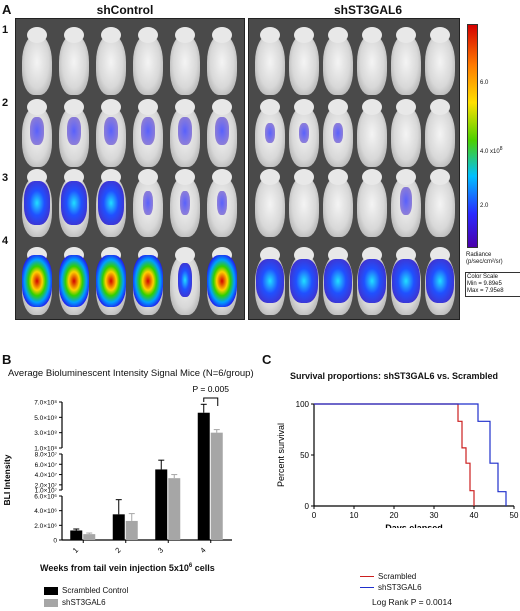 This screenshot has width=520, height=611. Describe the element at coordinates (46, 491) in the screenshot. I see `y-tick-label: 1.0×10⁷` at that location.